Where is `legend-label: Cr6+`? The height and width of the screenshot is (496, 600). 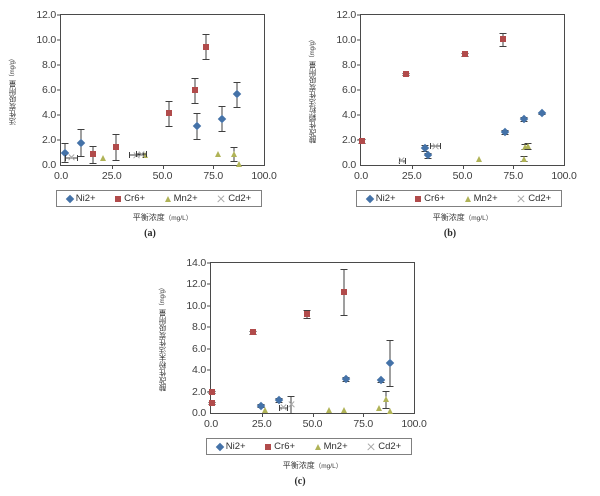 legend-label: Cr6+ is located at coordinates (135, 198).